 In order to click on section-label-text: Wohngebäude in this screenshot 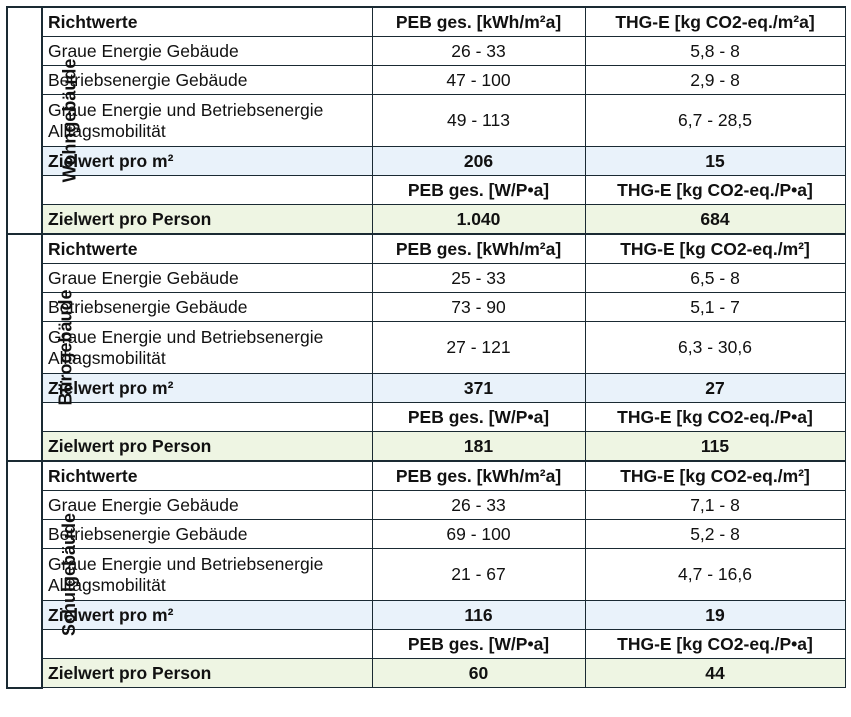, I will do `click(69, 120)`.